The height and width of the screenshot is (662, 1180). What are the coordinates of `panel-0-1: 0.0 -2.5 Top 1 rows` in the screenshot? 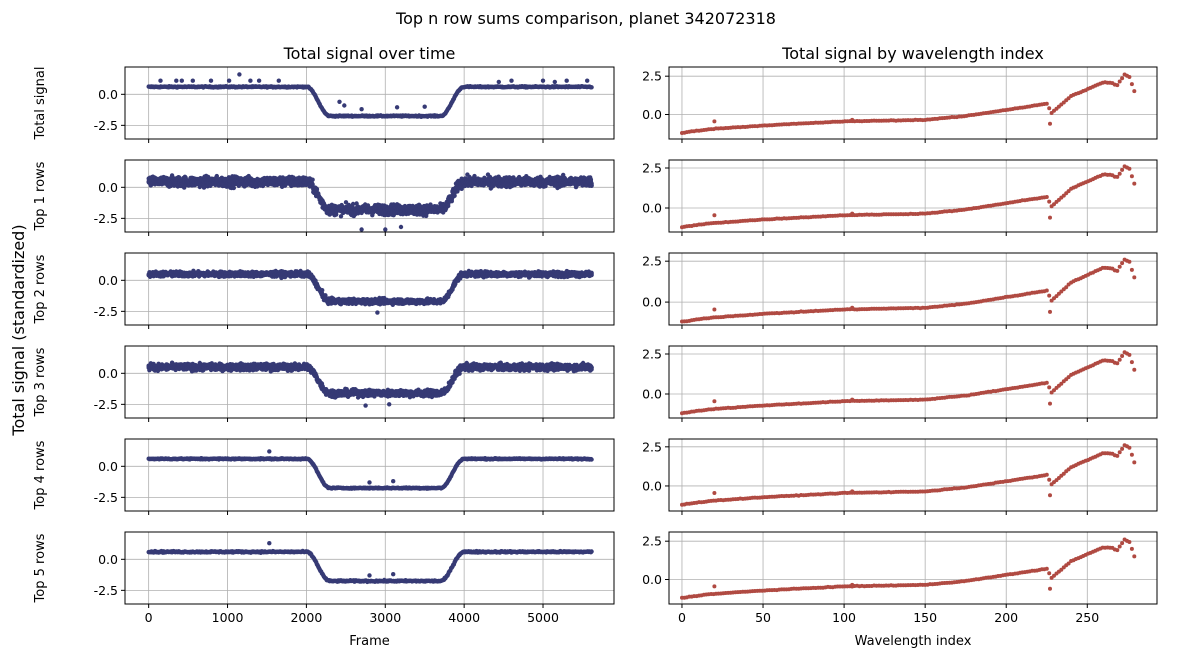 It's located at (323, 198).